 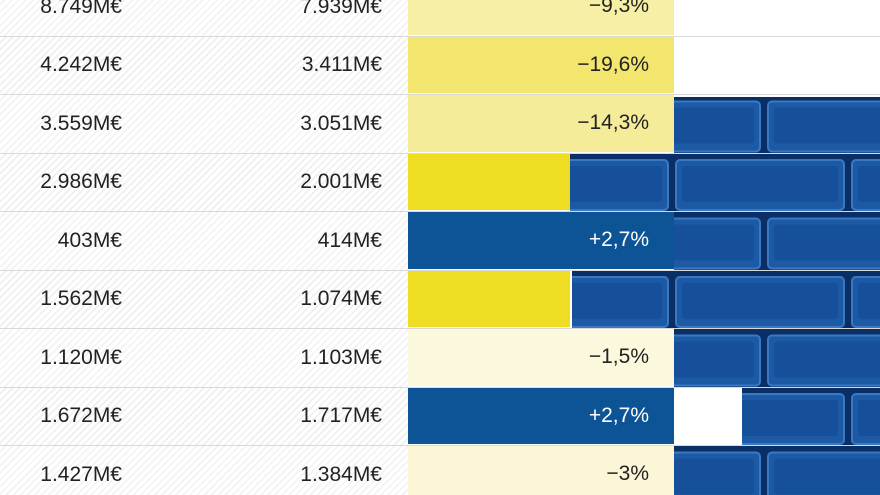 What do you see at coordinates (613, 64) in the screenshot?
I see `change-label: −19,6%` at bounding box center [613, 64].